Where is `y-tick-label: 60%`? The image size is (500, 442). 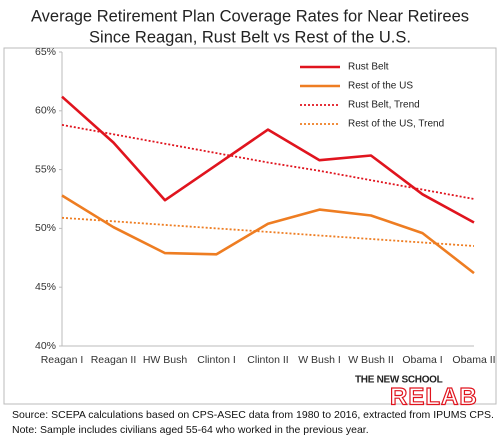
y-tick-label: 60% is located at coordinates (45, 111).